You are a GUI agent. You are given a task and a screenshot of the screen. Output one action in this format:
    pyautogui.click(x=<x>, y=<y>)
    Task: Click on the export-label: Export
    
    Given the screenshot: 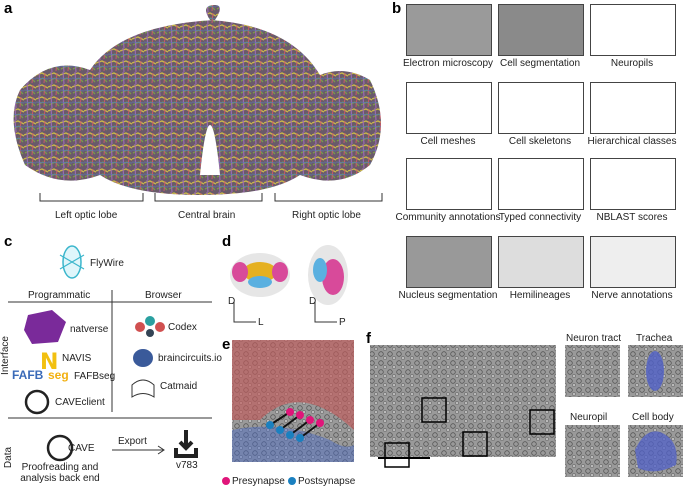 What is the action you would take?
    pyautogui.click(x=132, y=441)
    